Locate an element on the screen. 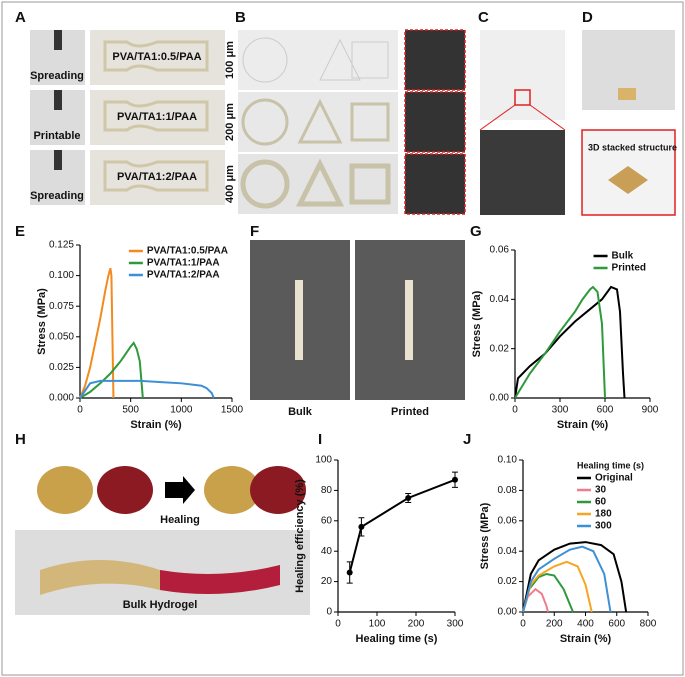 The image size is (685, 677). y-tick-label: 0.025 is located at coordinates (61, 367).